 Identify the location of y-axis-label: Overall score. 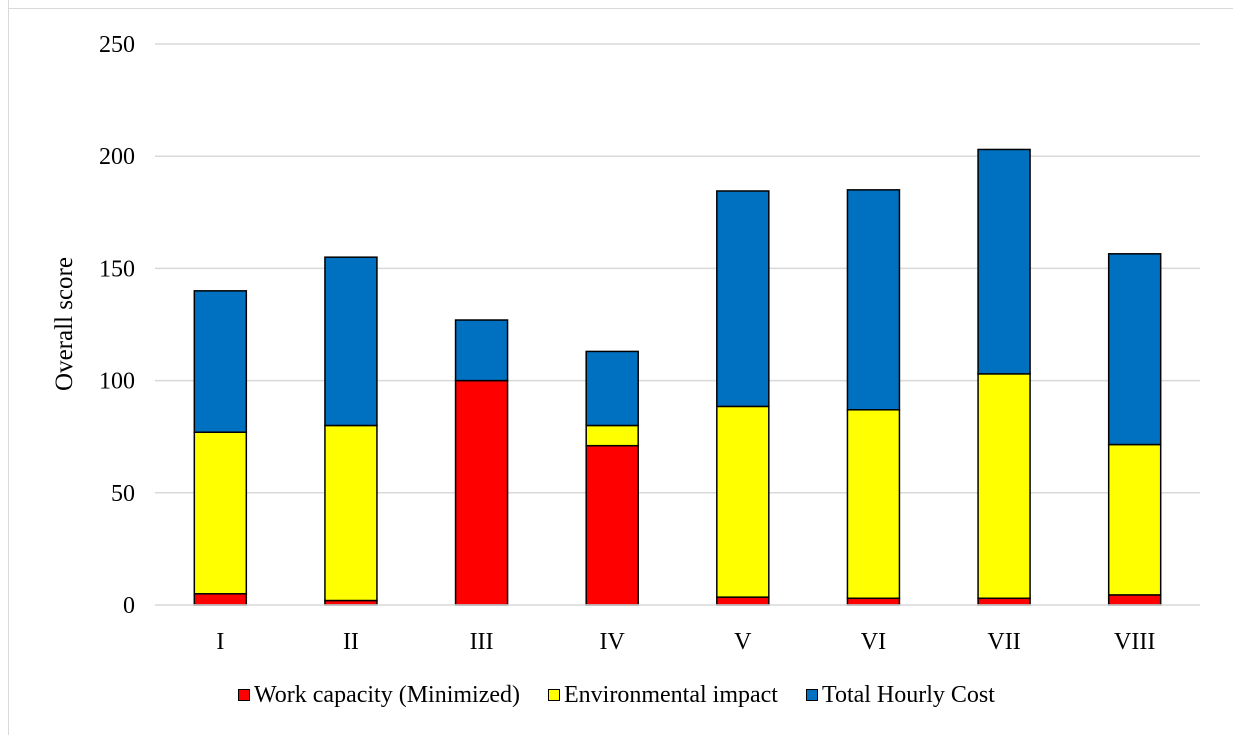
(64, 324).